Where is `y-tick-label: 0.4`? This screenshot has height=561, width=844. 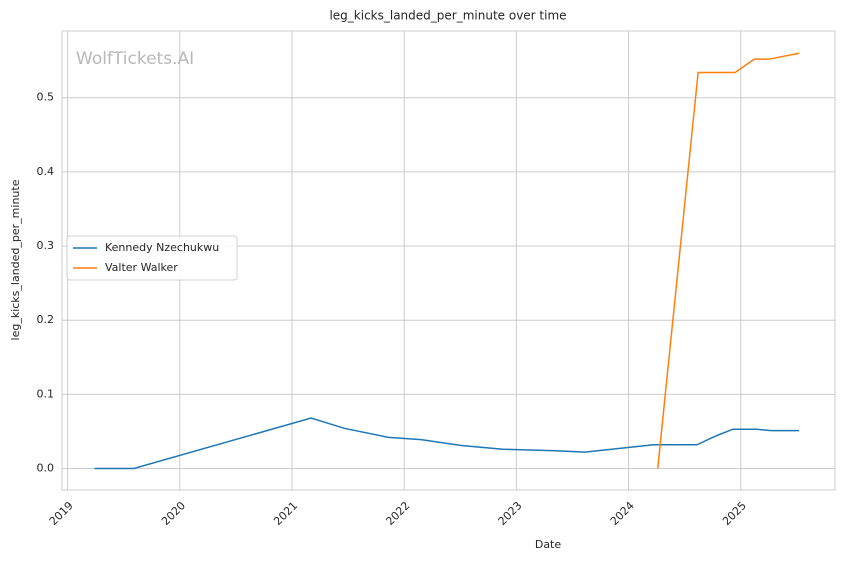 y-tick-label: 0.4 is located at coordinates (46, 171).